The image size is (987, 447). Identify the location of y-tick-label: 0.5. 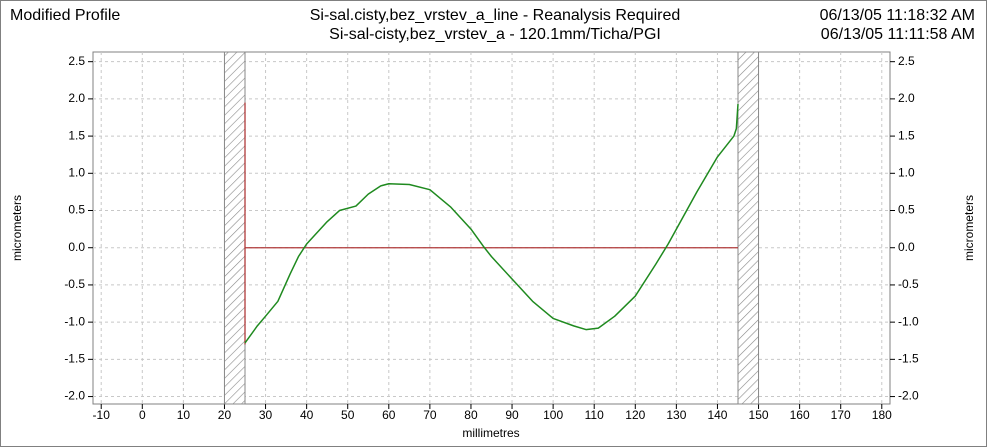
(76, 210).